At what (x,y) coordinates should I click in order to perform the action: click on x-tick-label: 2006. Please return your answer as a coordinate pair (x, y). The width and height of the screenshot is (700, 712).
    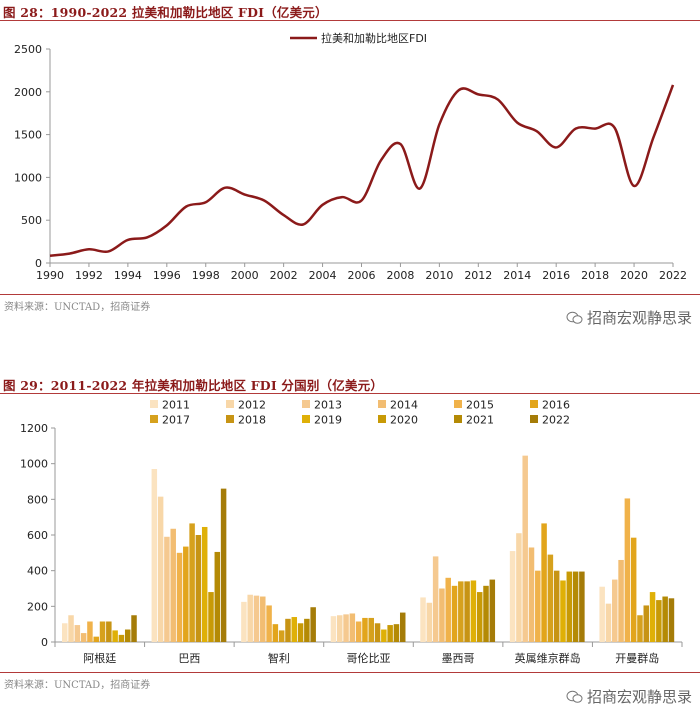
    Looking at the image, I should click on (362, 275).